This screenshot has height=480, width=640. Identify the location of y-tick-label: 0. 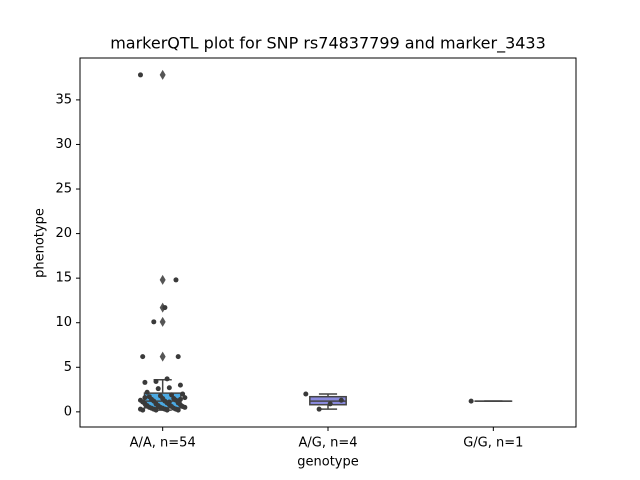
(68, 411).